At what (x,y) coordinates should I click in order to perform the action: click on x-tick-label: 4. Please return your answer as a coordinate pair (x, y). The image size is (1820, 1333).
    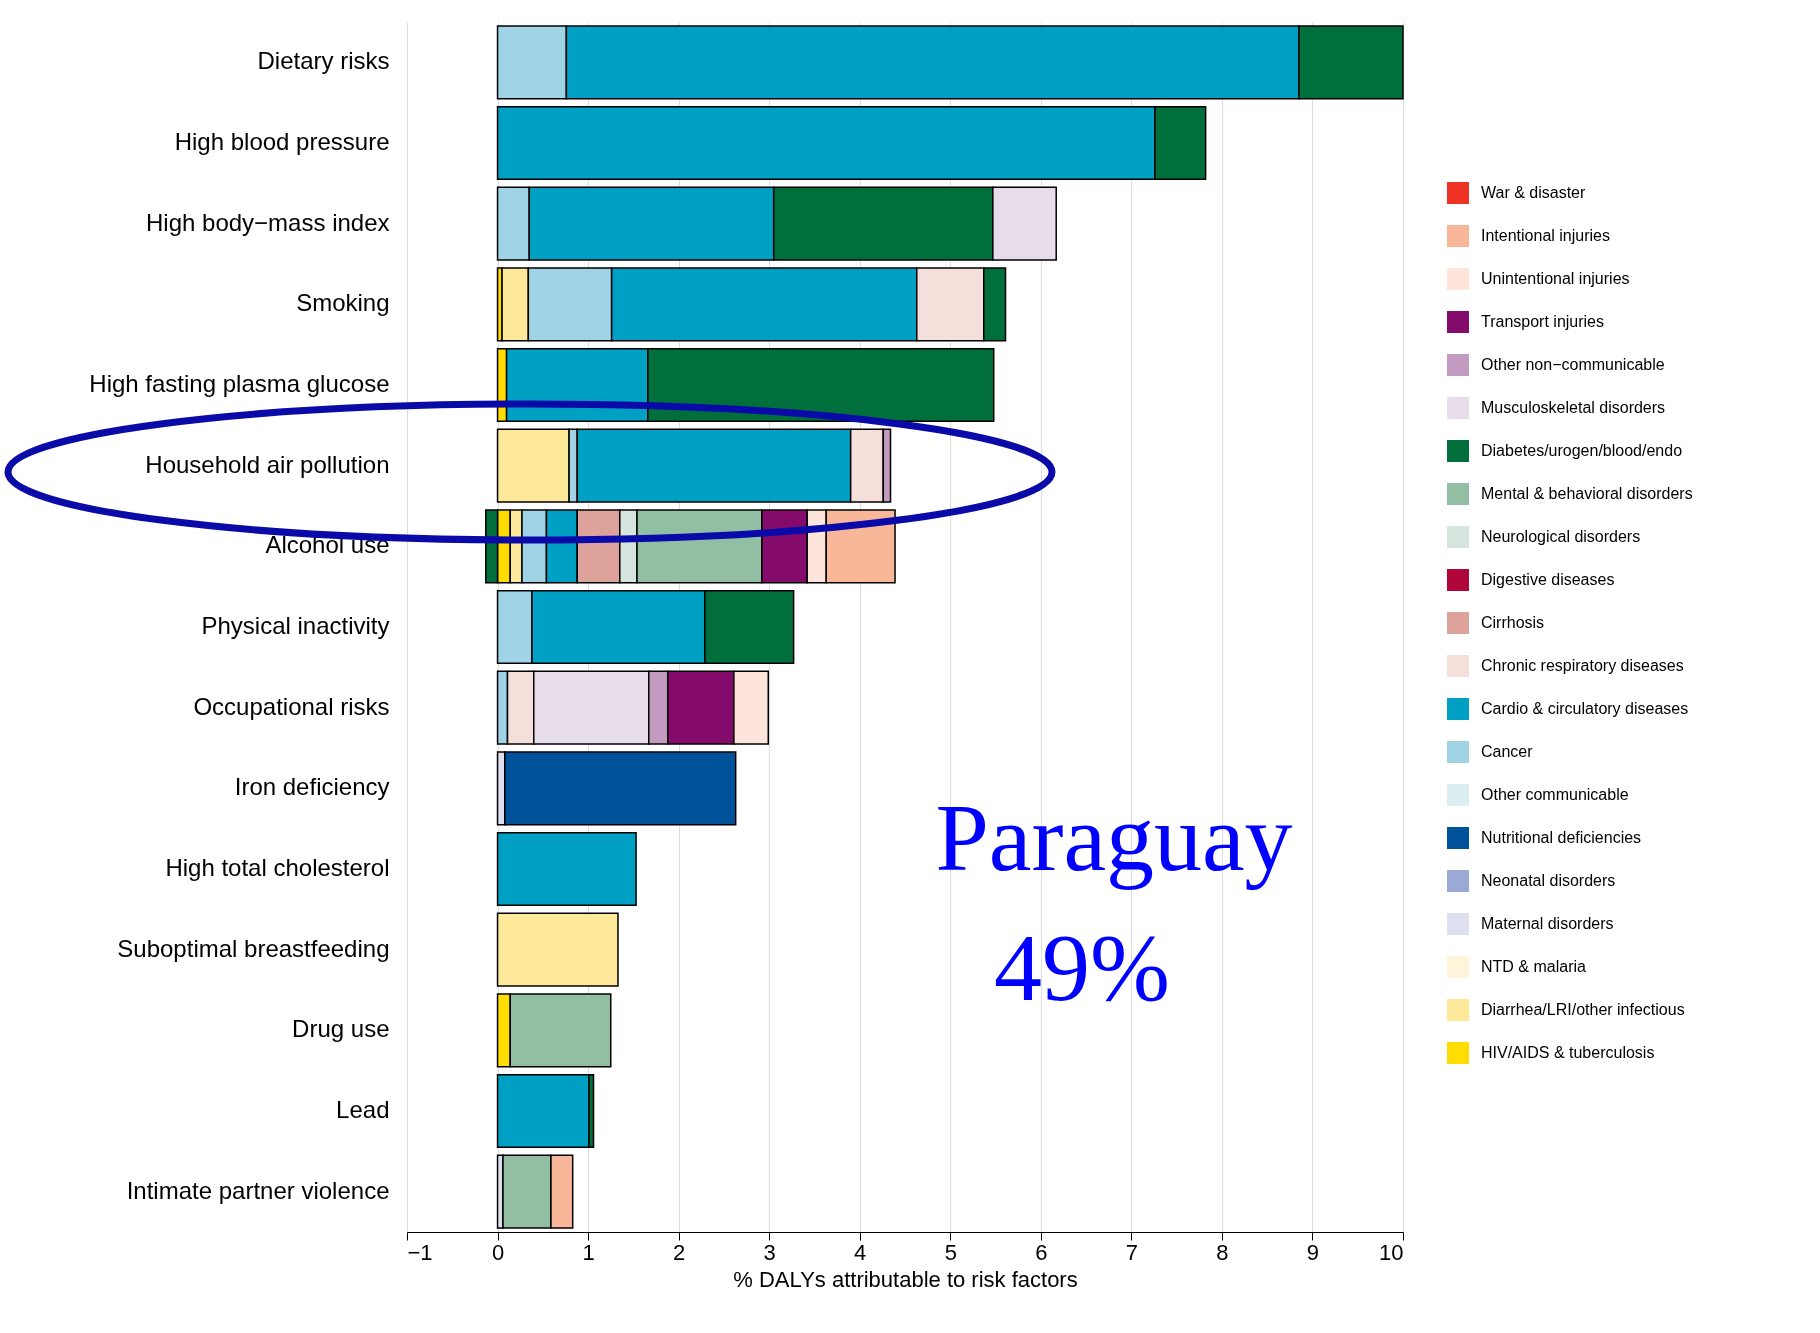
    Looking at the image, I should click on (860, 1252).